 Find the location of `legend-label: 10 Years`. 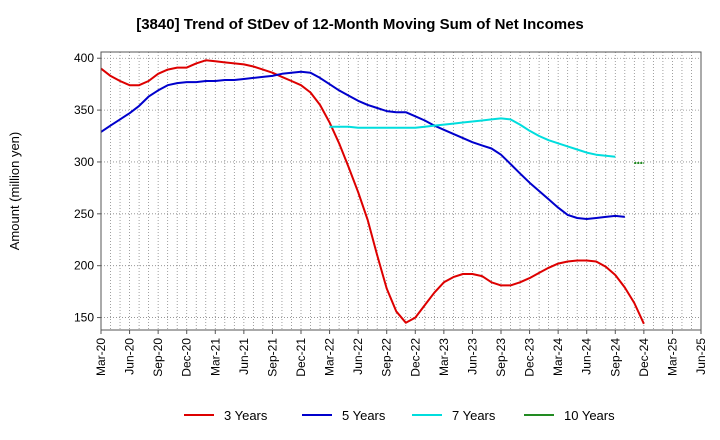

legend-label: 10 Years is located at coordinates (589, 415).